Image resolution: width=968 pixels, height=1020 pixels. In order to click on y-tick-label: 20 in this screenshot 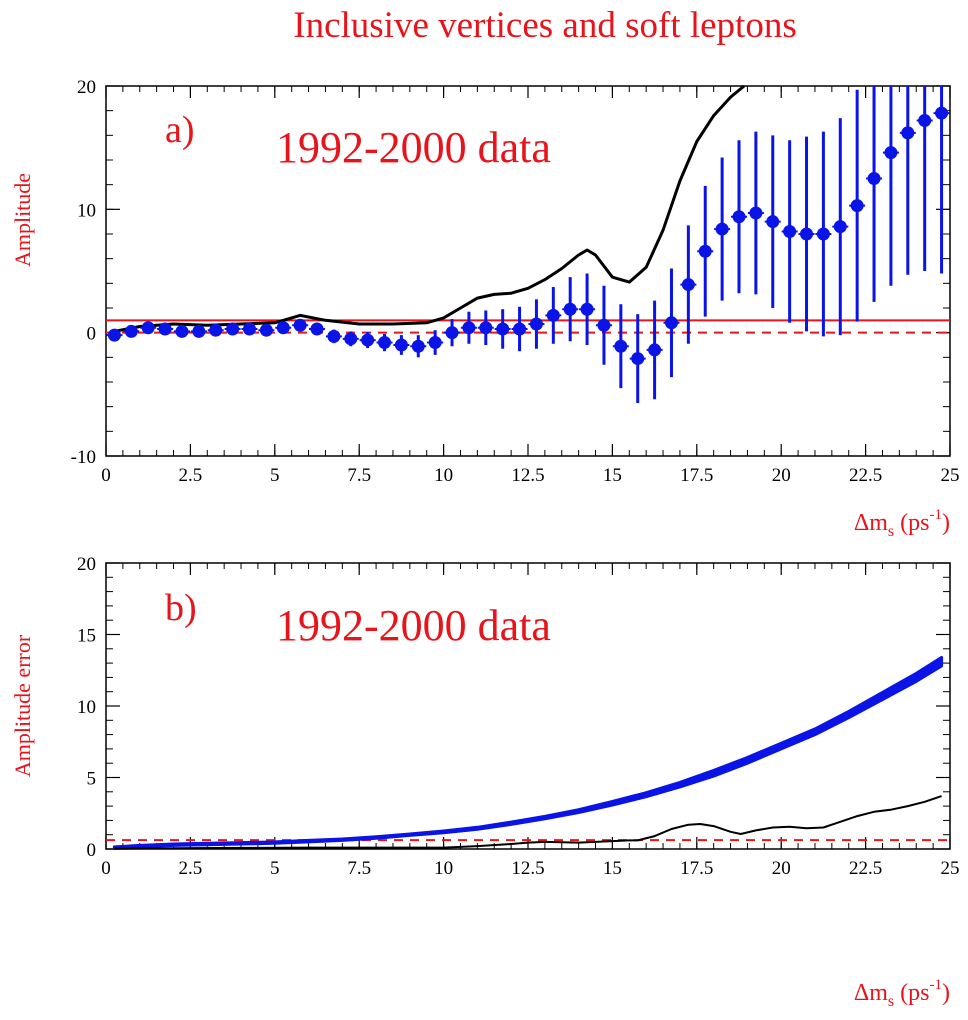, I will do `click(86, 87)`.